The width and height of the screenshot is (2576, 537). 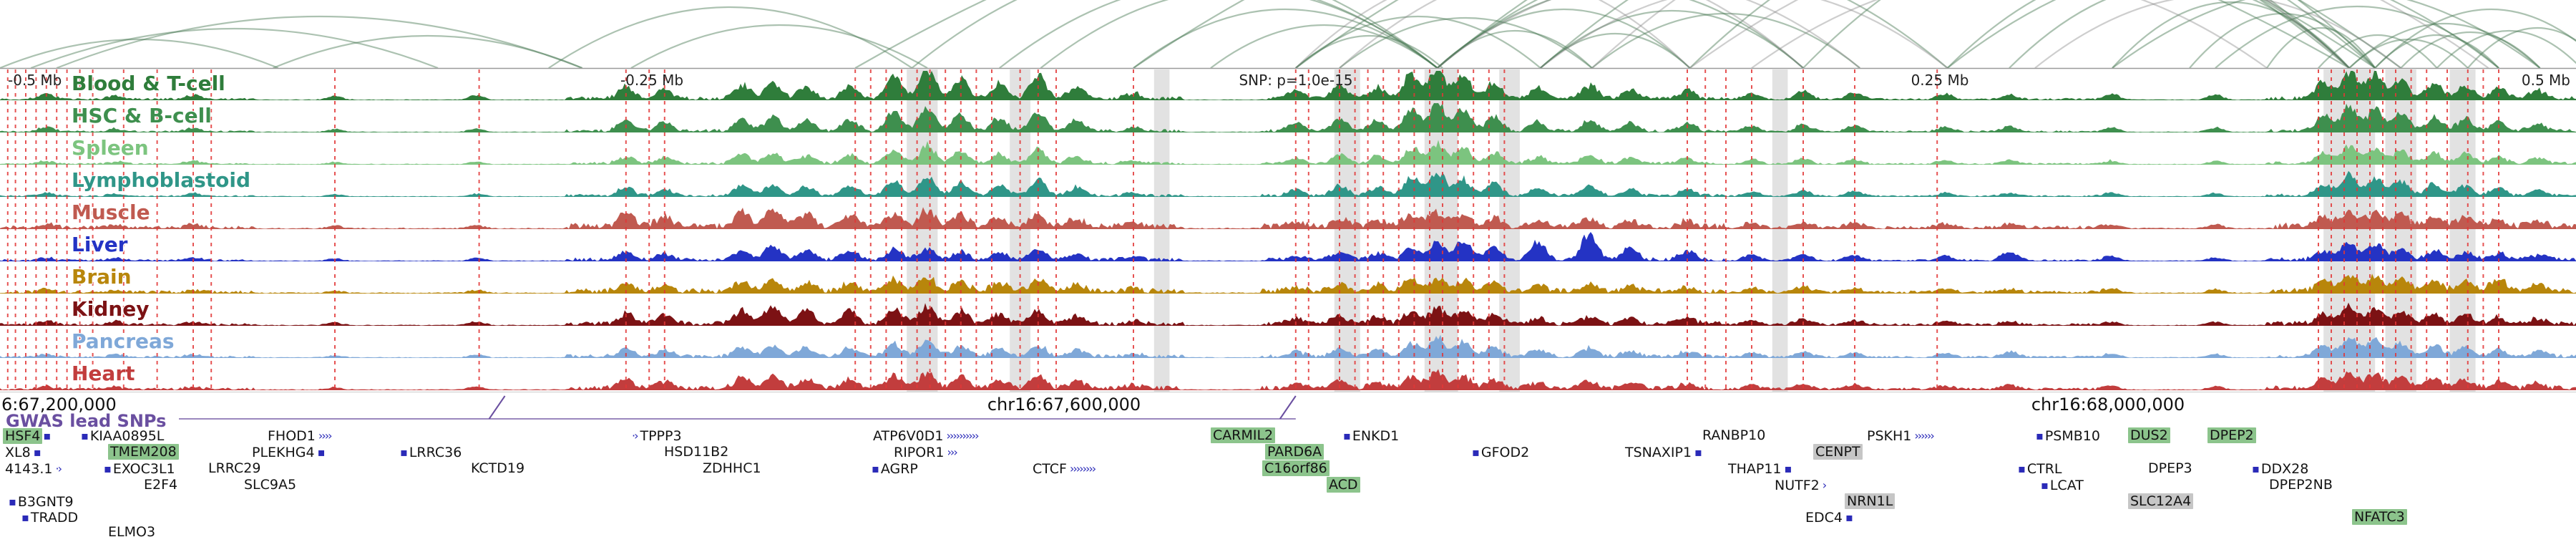 What do you see at coordinates (1064, 405) in the screenshot?
I see `coordinate-center: chr16:67,600,000` at bounding box center [1064, 405].